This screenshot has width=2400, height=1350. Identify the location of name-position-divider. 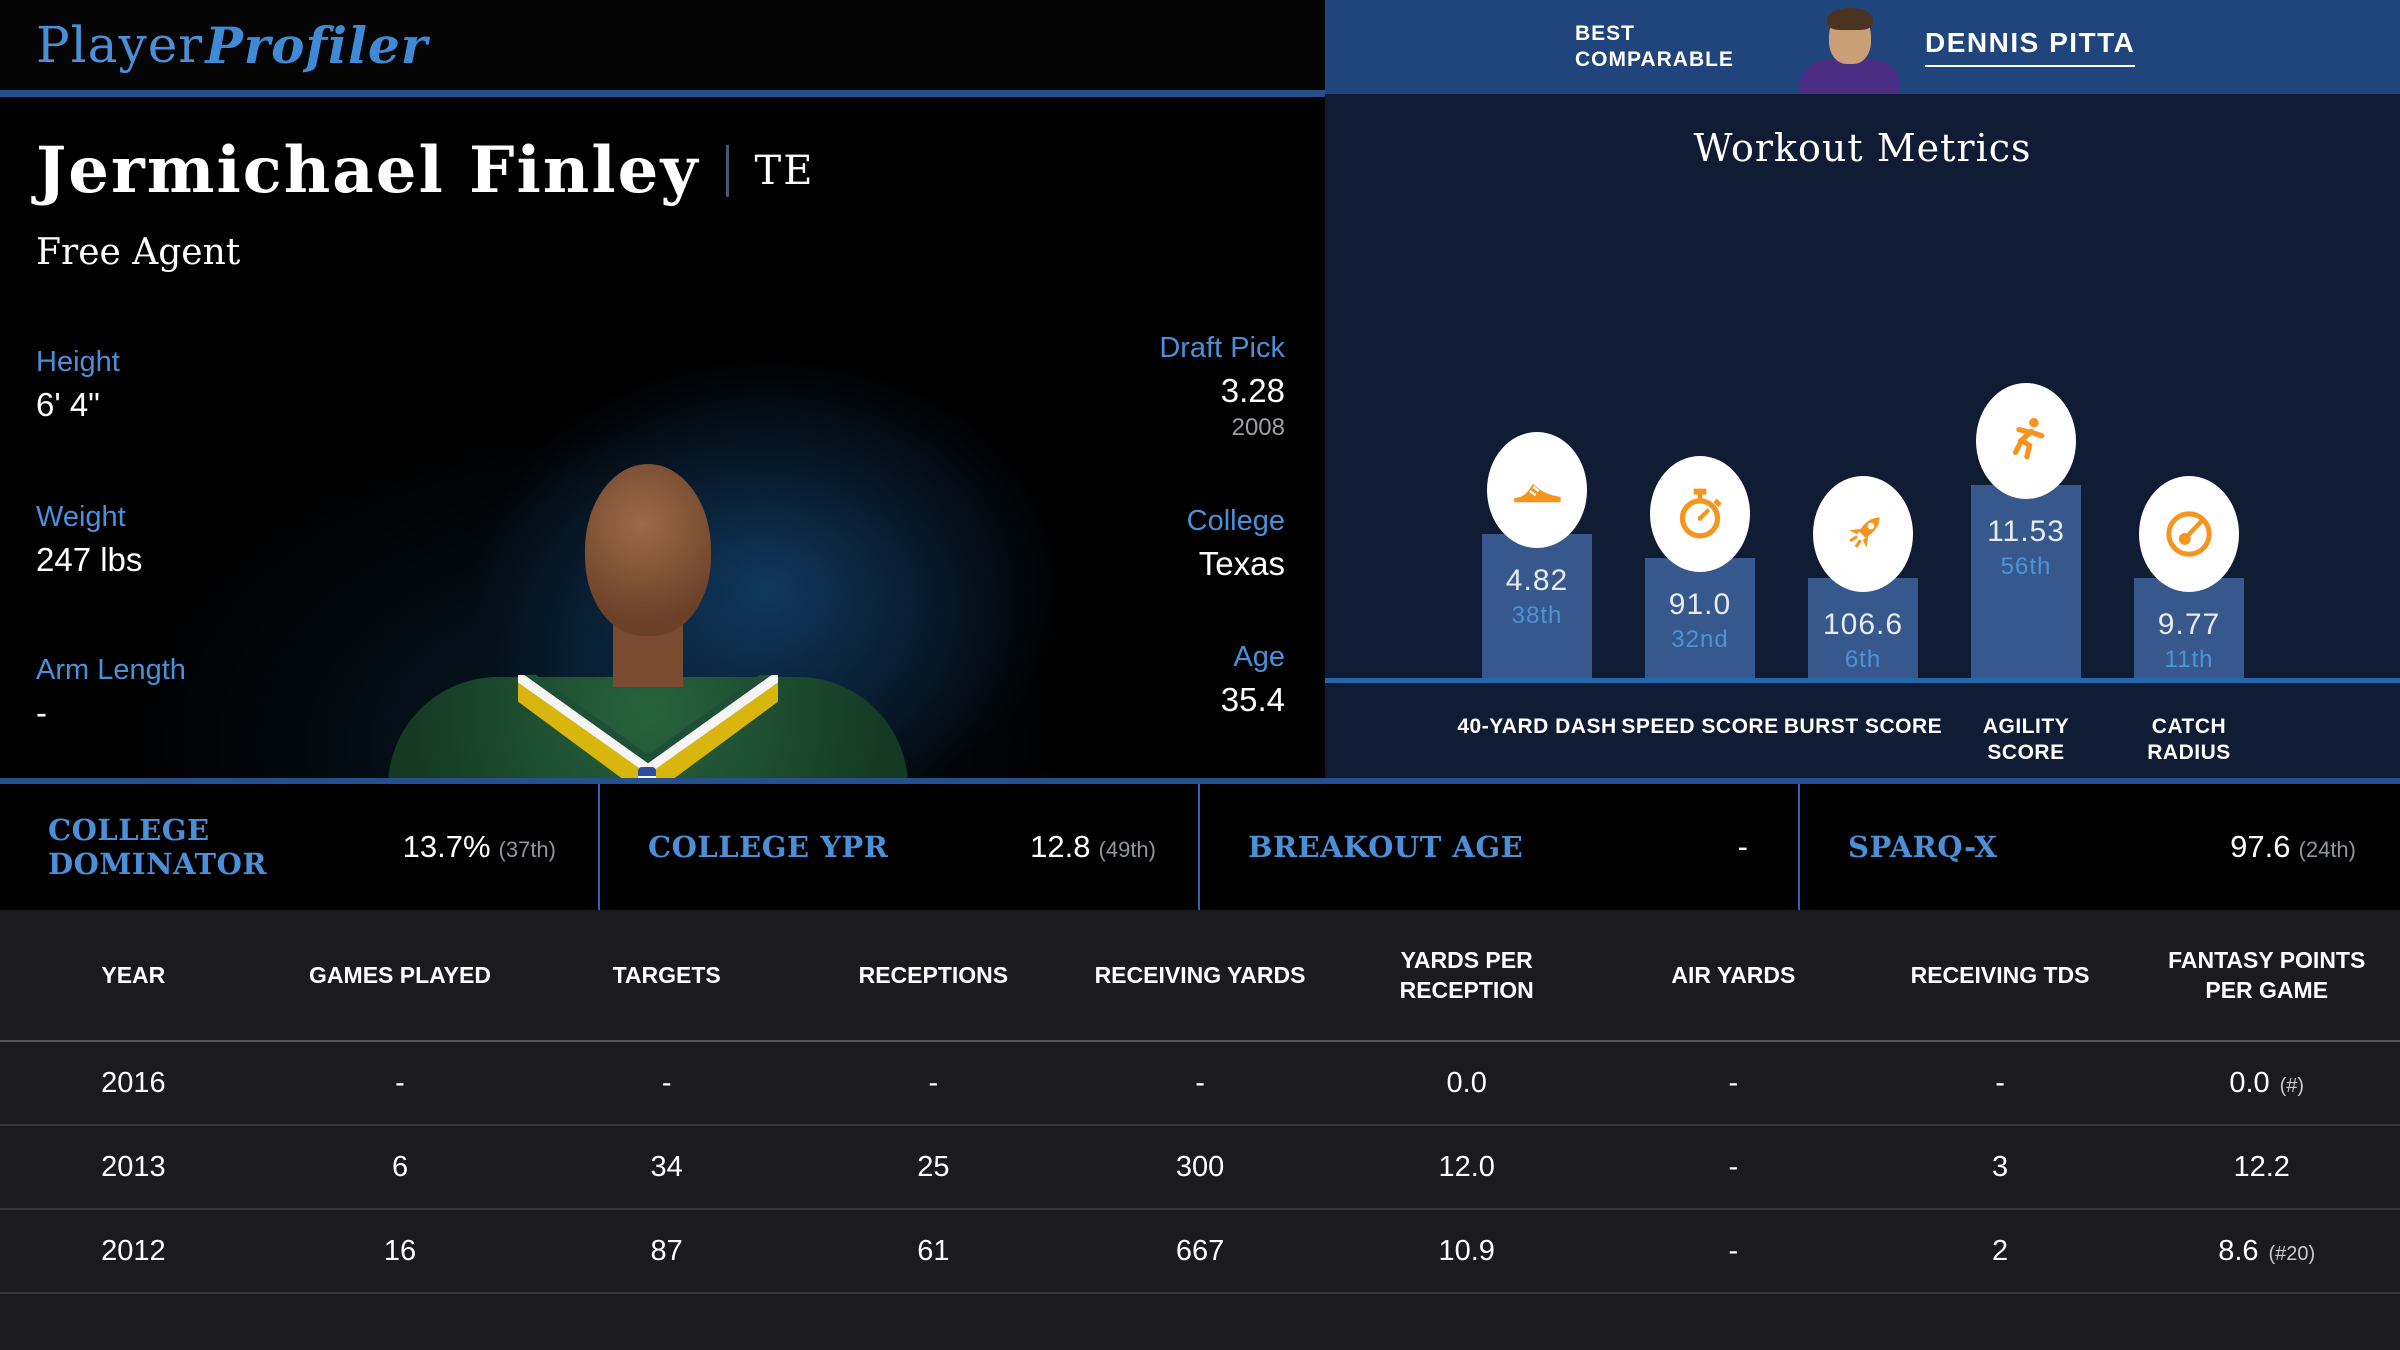
(727, 170).